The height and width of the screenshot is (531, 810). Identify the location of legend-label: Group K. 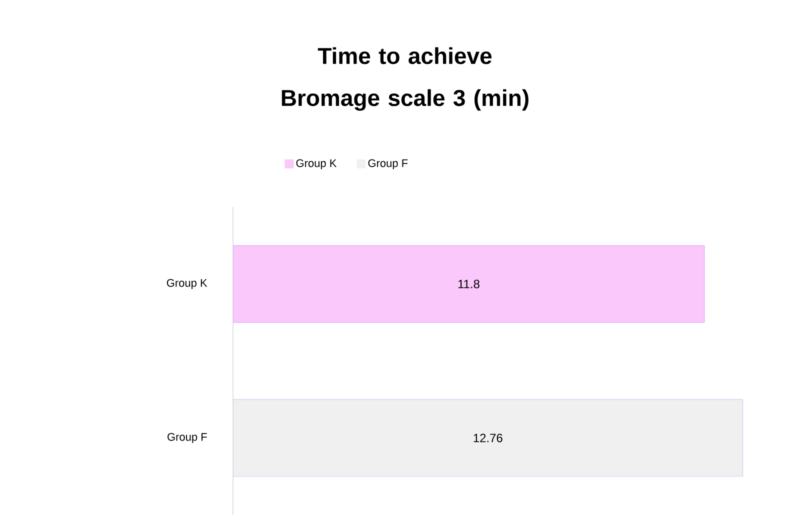
(316, 164).